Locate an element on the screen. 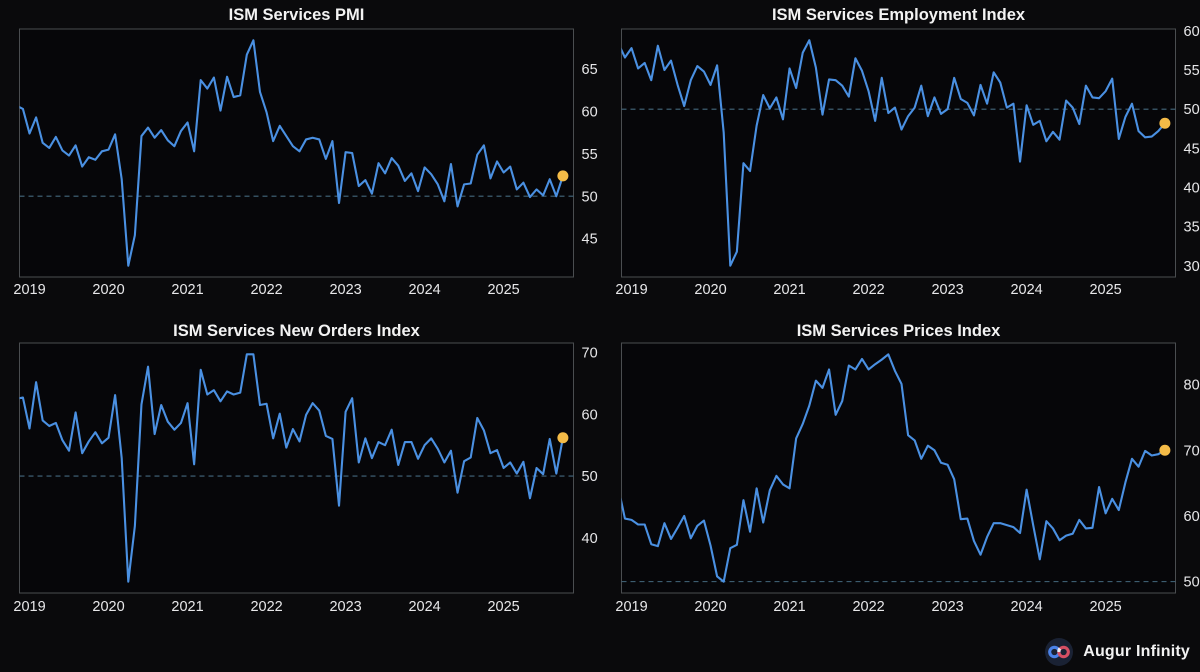  brand-footer: Augur Infinity is located at coordinates (1117, 652).